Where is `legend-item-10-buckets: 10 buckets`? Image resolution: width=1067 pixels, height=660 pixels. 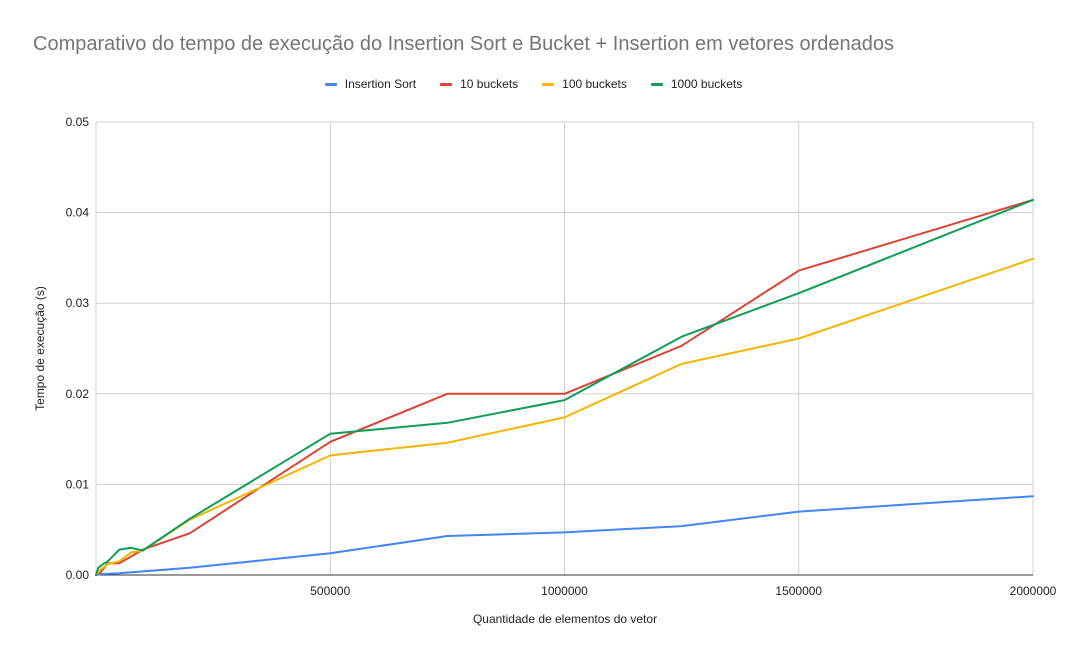 legend-item-10-buckets: 10 buckets is located at coordinates (479, 84).